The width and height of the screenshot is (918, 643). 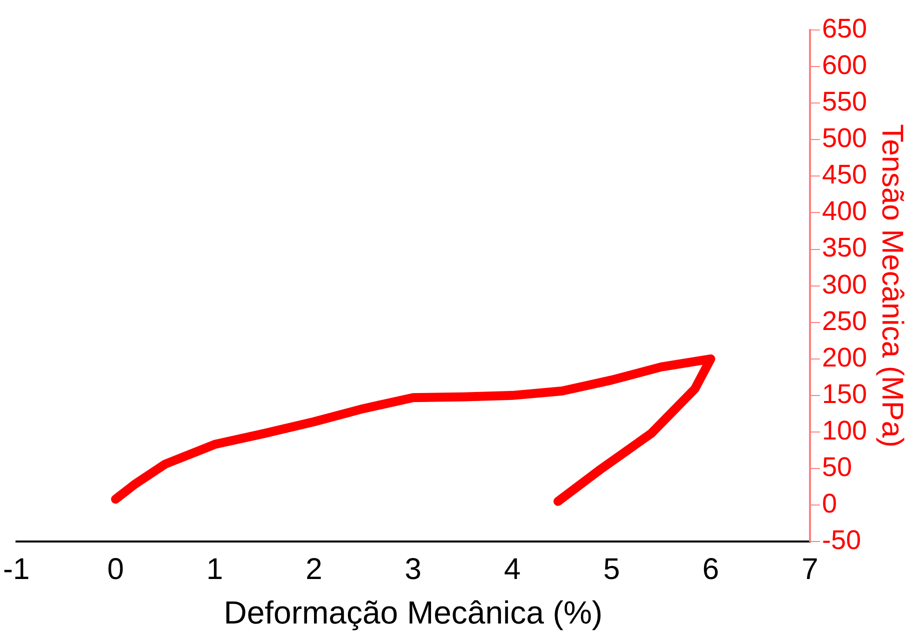 I want to click on y-tick-label: 550, so click(x=845, y=101).